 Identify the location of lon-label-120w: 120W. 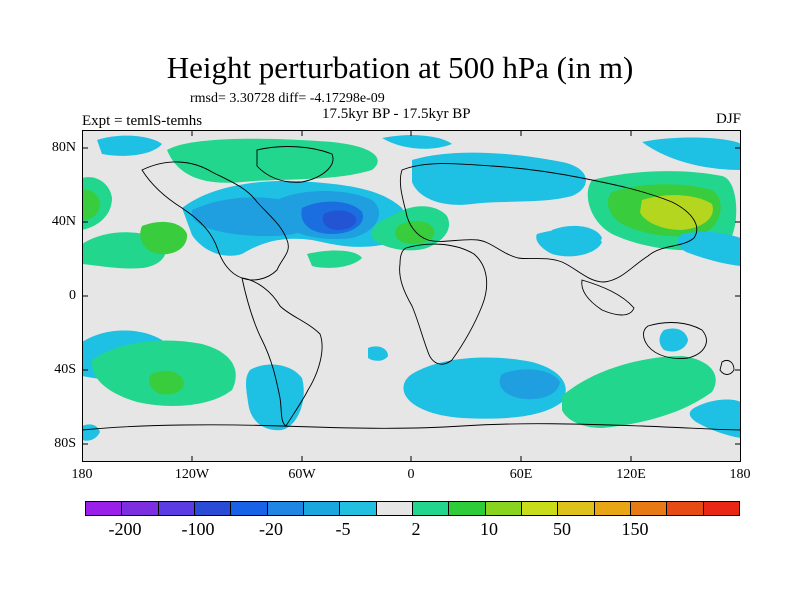
(192, 474).